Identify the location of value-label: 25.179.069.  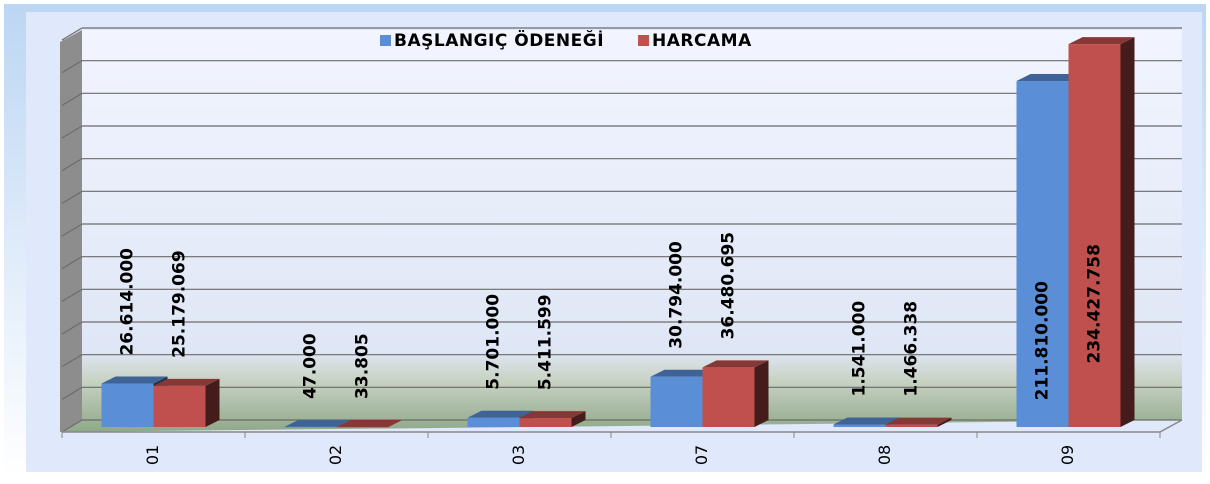
(180, 304).